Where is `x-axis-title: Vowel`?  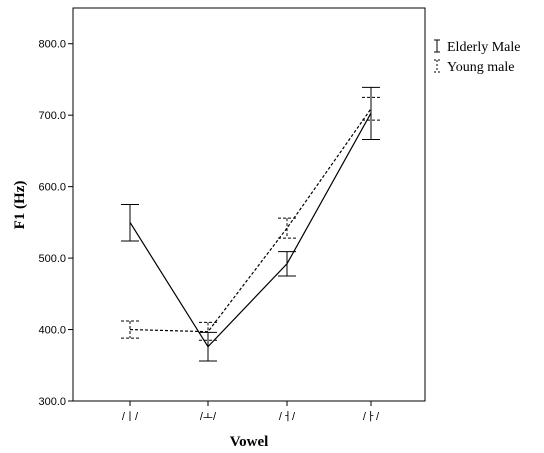 x-axis-title: Vowel is located at coordinates (249, 442).